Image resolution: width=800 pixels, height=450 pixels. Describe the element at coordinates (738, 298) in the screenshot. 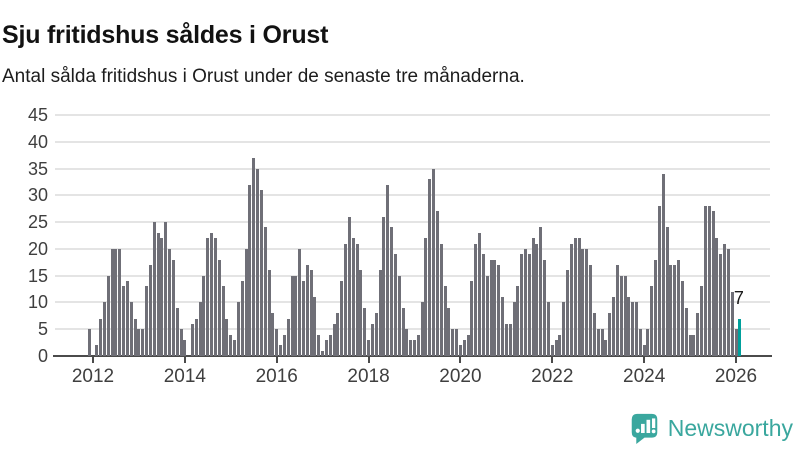

I see `last-bar-value-label: 7` at that location.